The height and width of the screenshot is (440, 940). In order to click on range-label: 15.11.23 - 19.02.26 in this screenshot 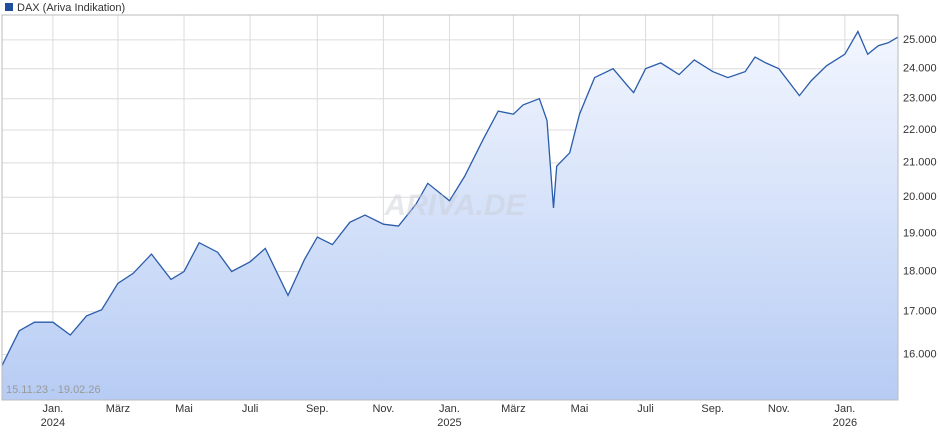, I will do `click(53, 390)`.